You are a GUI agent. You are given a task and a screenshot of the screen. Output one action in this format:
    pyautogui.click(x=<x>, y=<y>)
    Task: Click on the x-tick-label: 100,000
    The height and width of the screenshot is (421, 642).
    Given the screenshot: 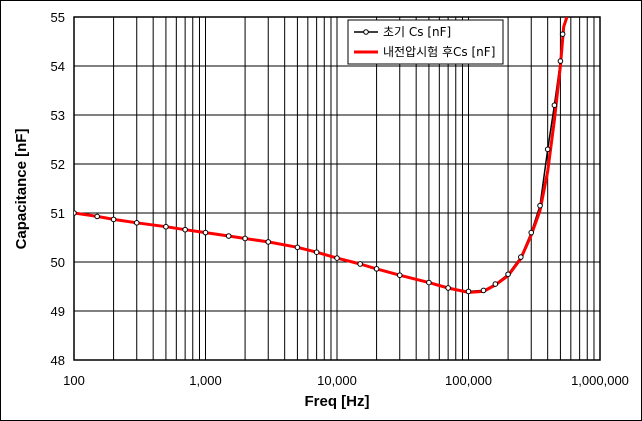 What is the action you would take?
    pyautogui.click(x=468, y=380)
    